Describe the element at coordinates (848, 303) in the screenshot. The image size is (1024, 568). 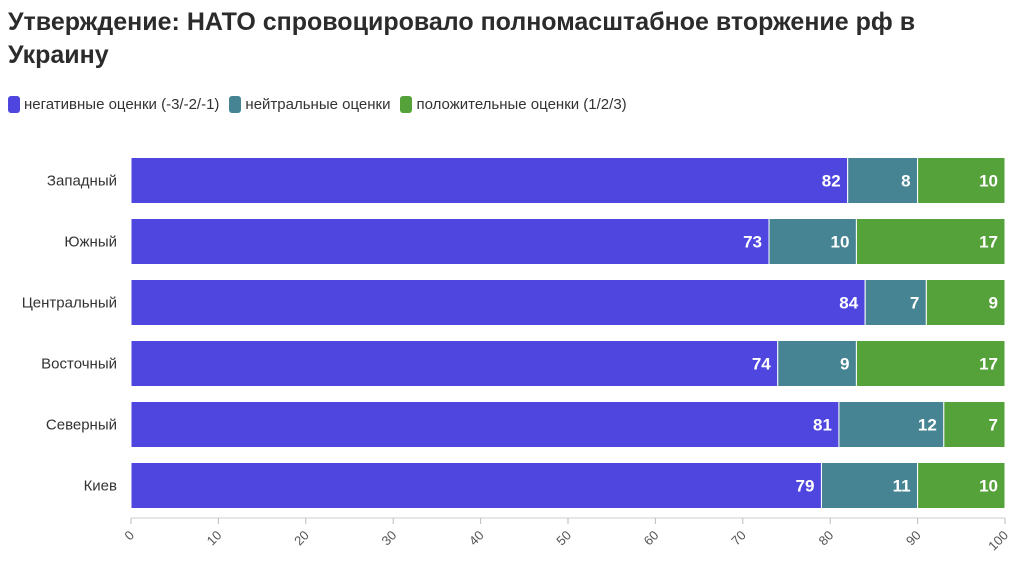
I see `data-label: 84` at that location.